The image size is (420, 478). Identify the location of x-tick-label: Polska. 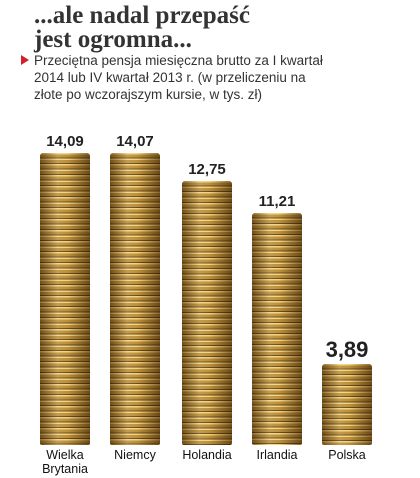
(347, 455).